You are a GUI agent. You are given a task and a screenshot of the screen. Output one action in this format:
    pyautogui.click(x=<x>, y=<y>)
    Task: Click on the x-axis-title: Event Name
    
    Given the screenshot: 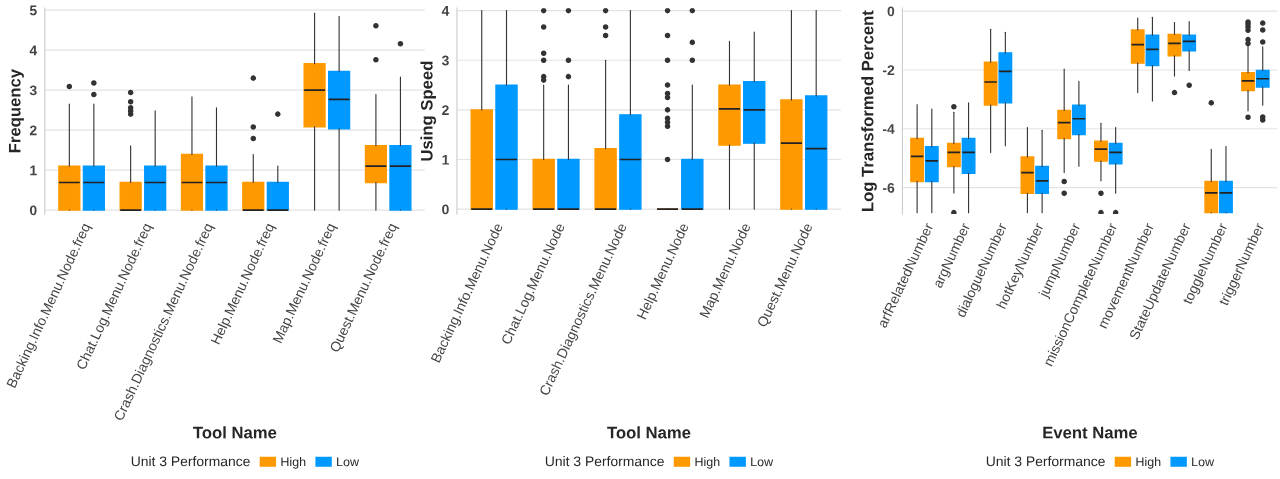 What is the action you would take?
    pyautogui.click(x=1090, y=432)
    